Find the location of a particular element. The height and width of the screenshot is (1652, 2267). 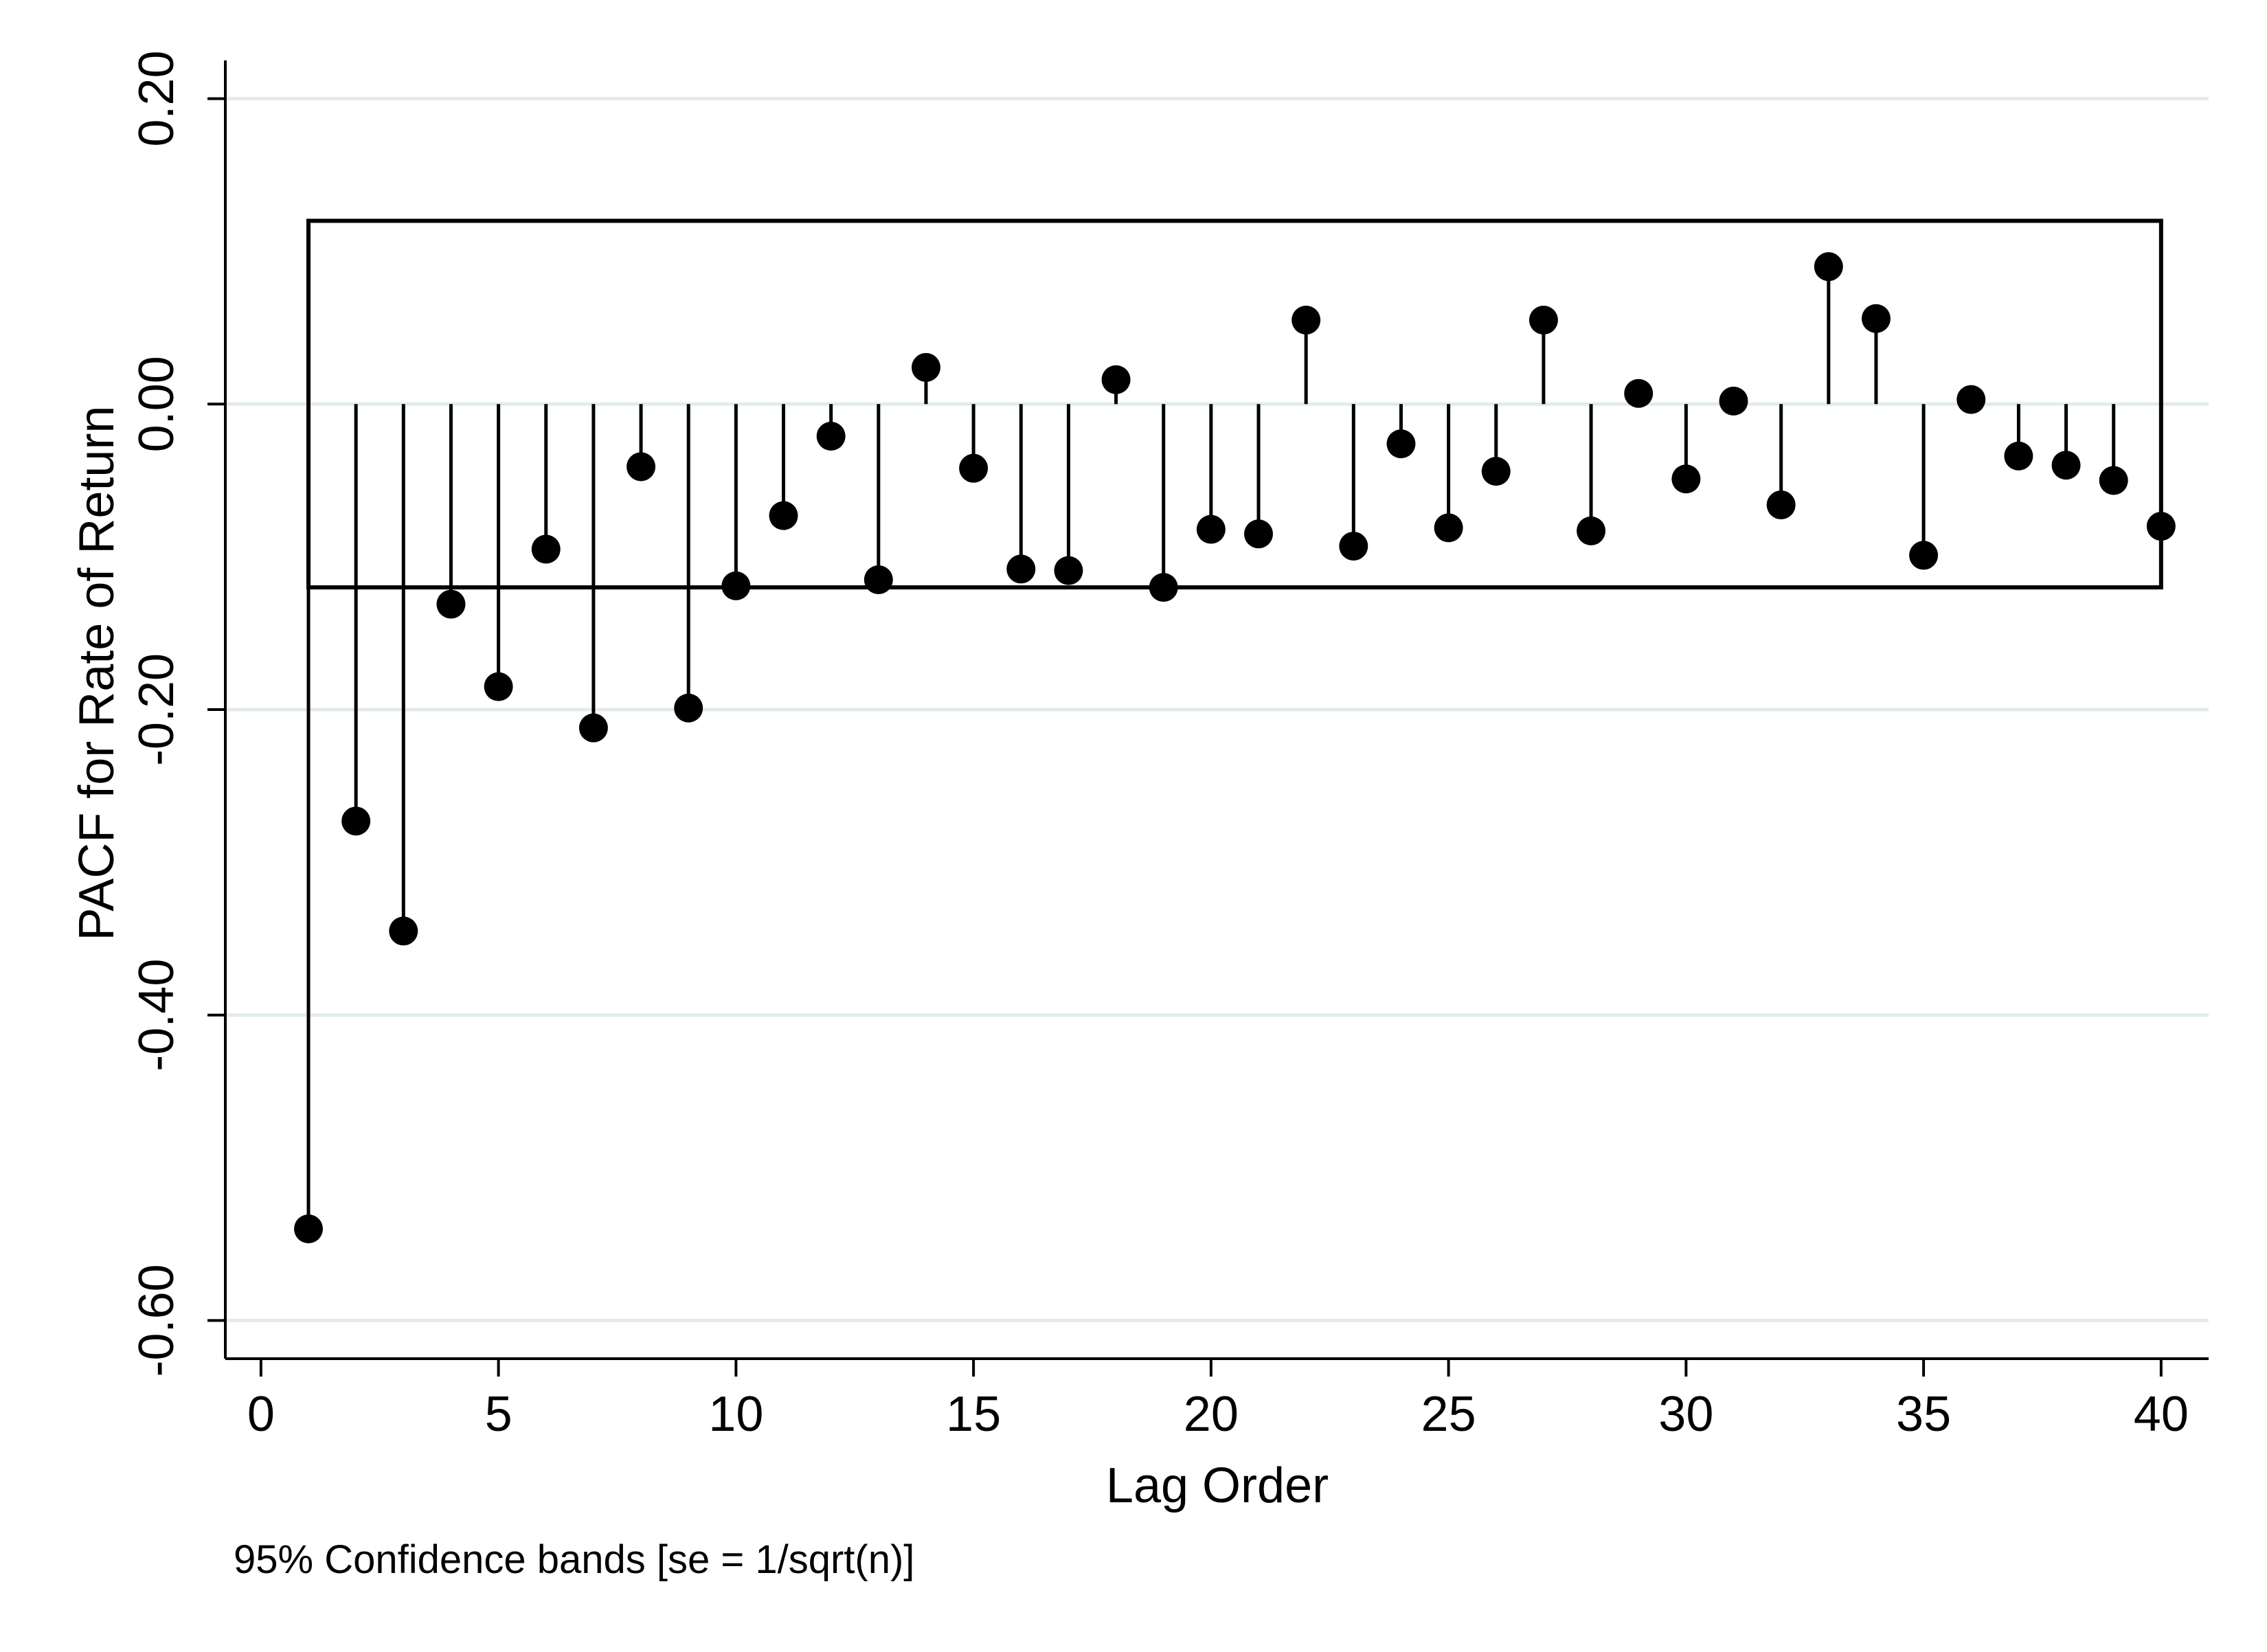

x-tick-label-5: 25 is located at coordinates (1449, 1414).